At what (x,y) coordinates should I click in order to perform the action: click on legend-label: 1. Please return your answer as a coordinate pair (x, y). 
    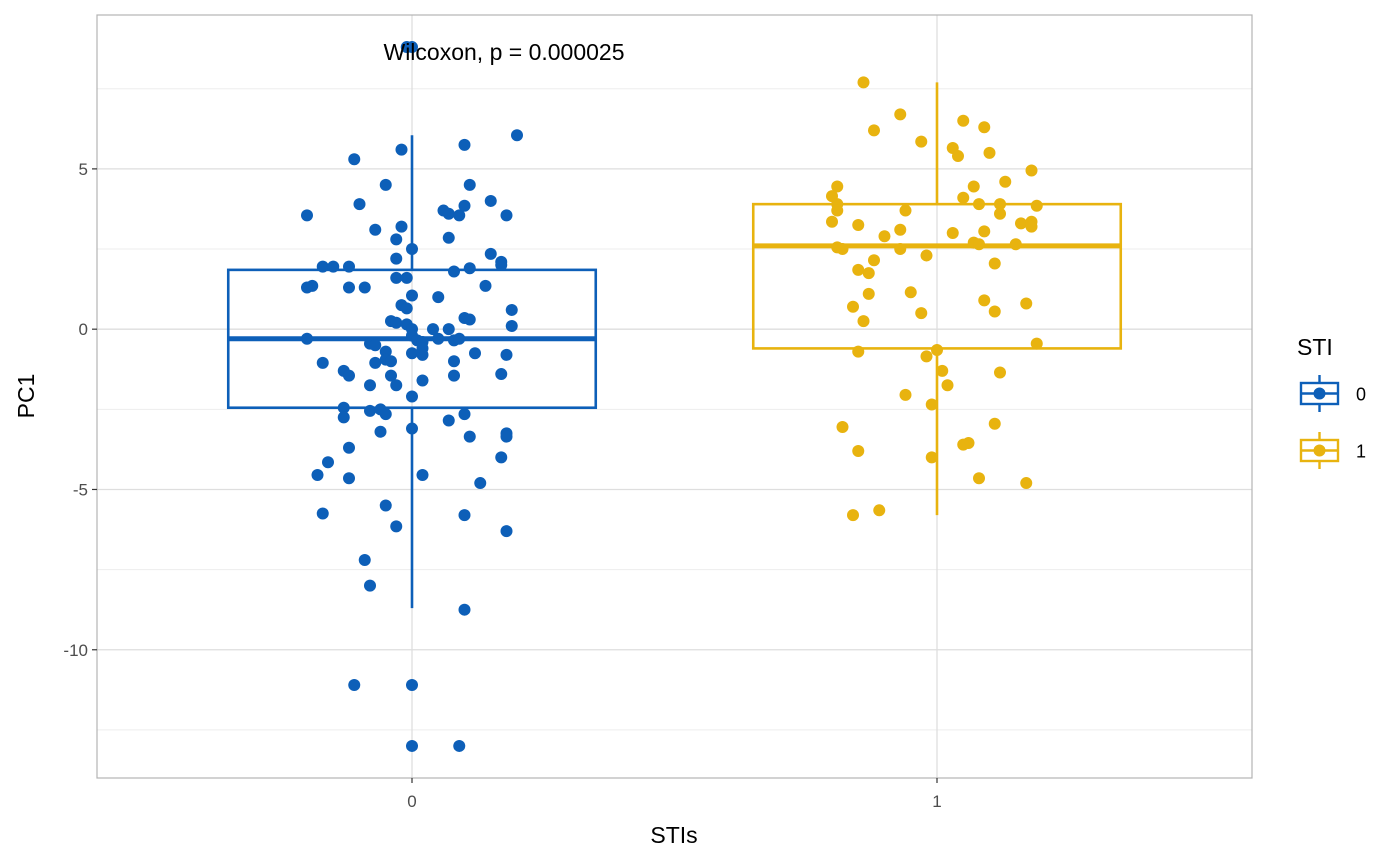
    Looking at the image, I should click on (1361, 452).